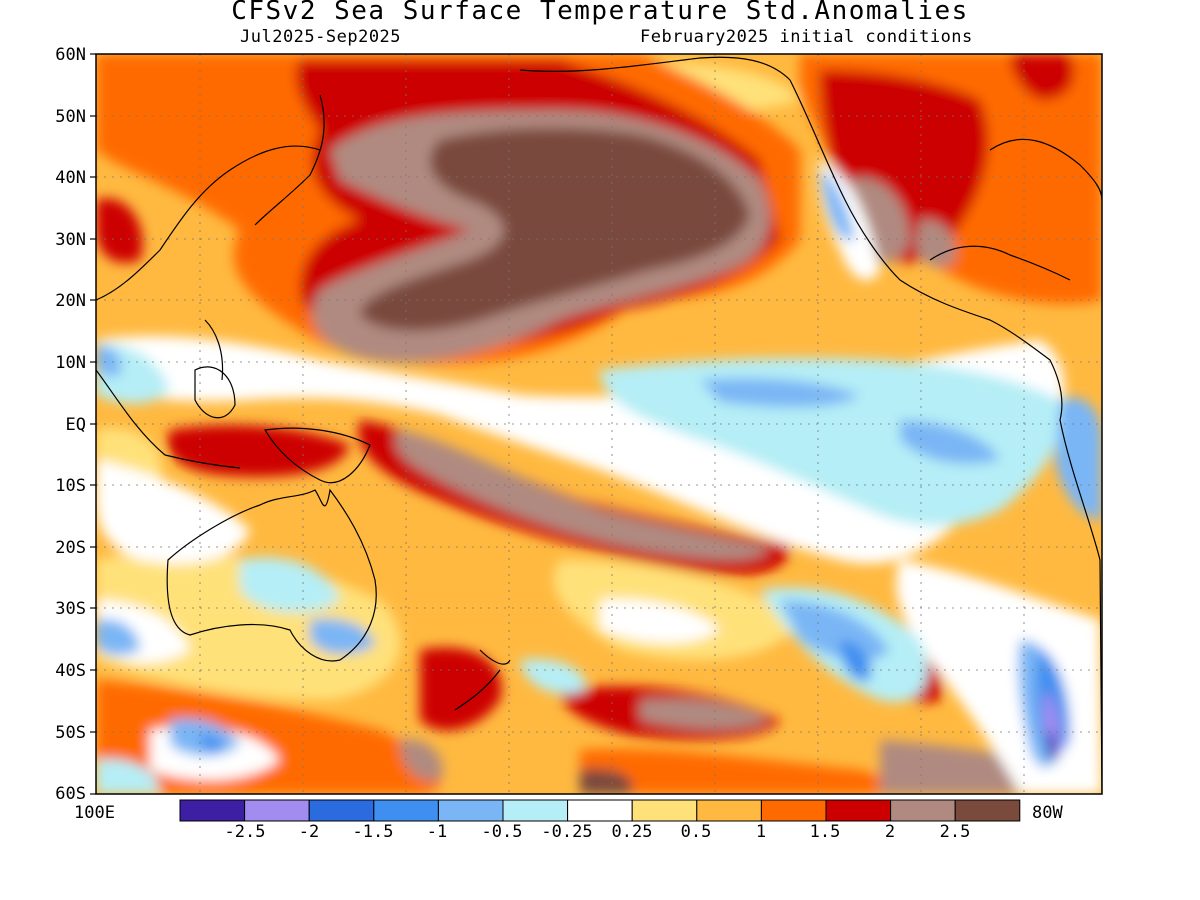 Image resolution: width=1200 pixels, height=900 pixels. I want to click on gulf-mexico-coast, so click(1000, 263).